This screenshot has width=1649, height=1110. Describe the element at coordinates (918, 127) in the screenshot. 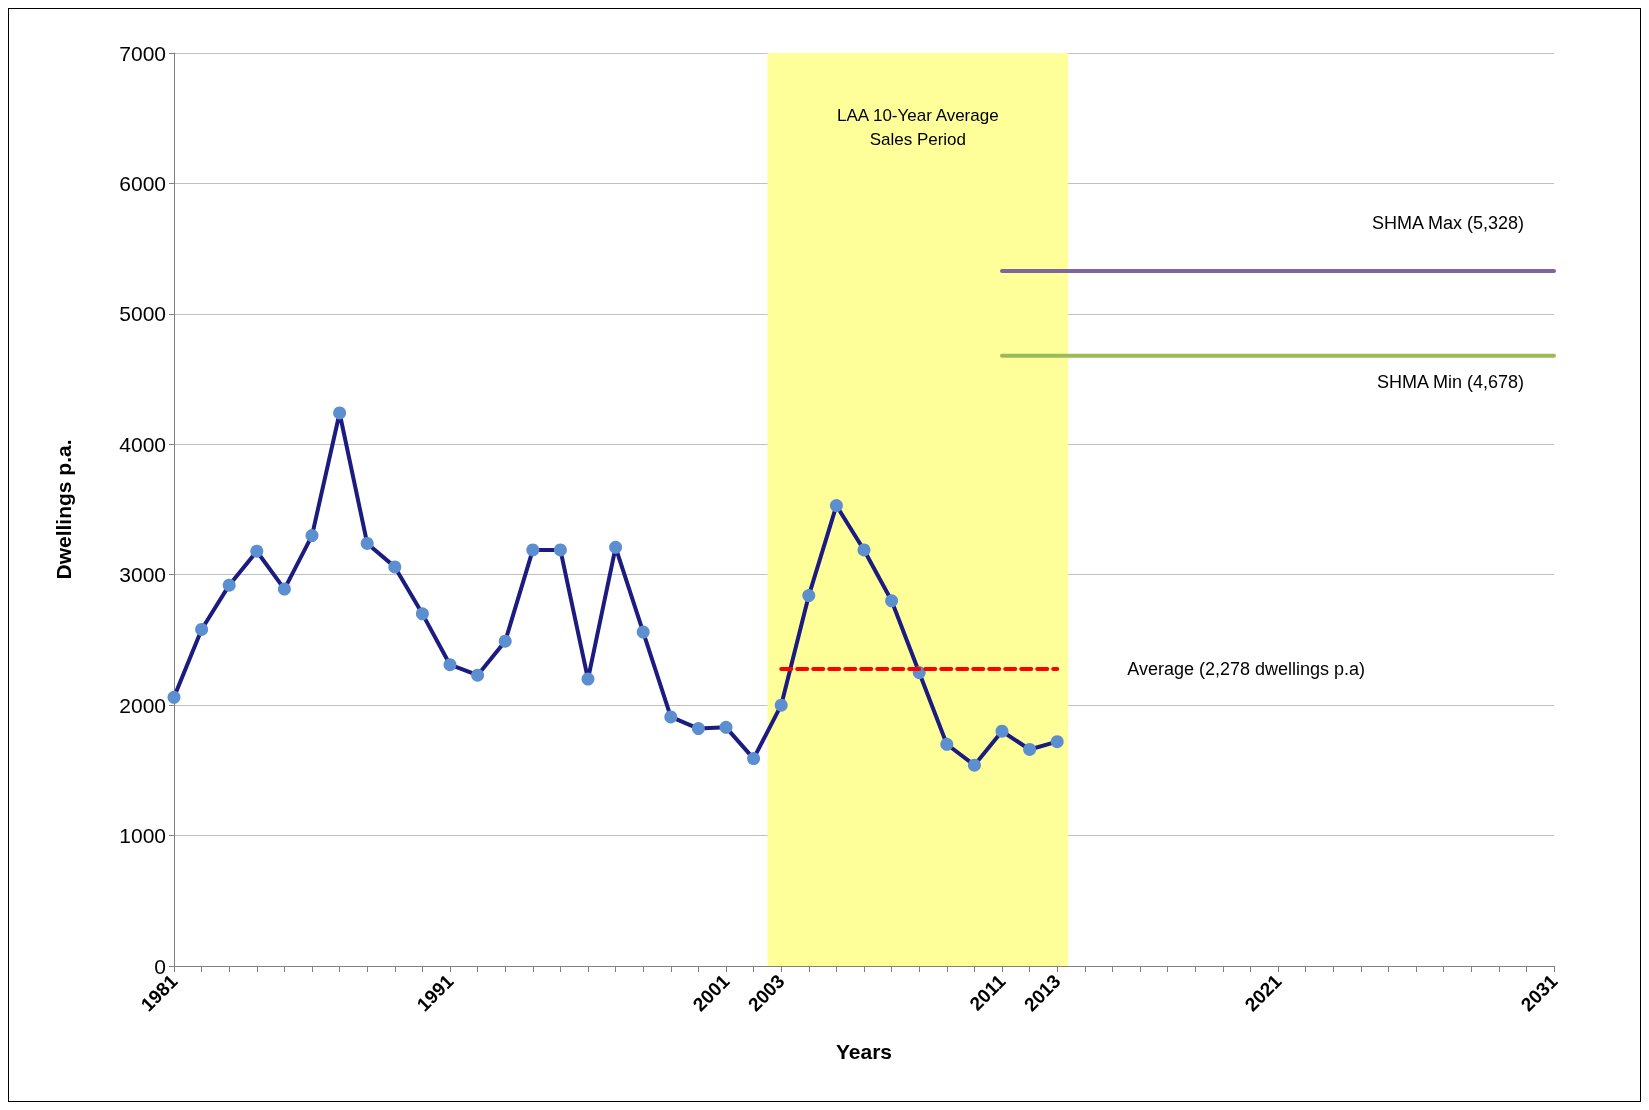

I see `band-label: LAA 10-Year Average Sales Period` at that location.